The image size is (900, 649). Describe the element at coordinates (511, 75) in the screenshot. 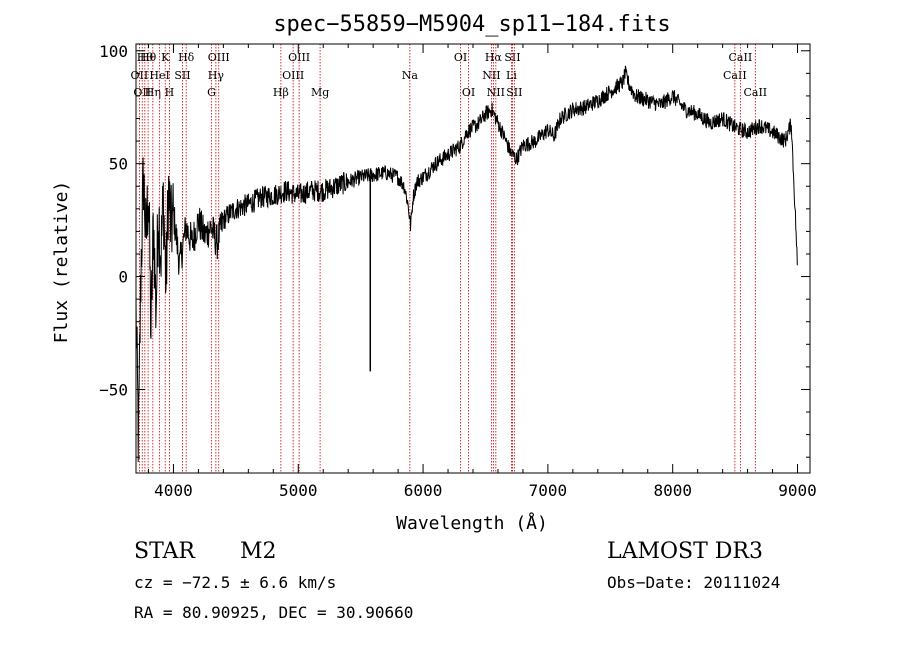

I see `spectral-line-label: Li` at that location.